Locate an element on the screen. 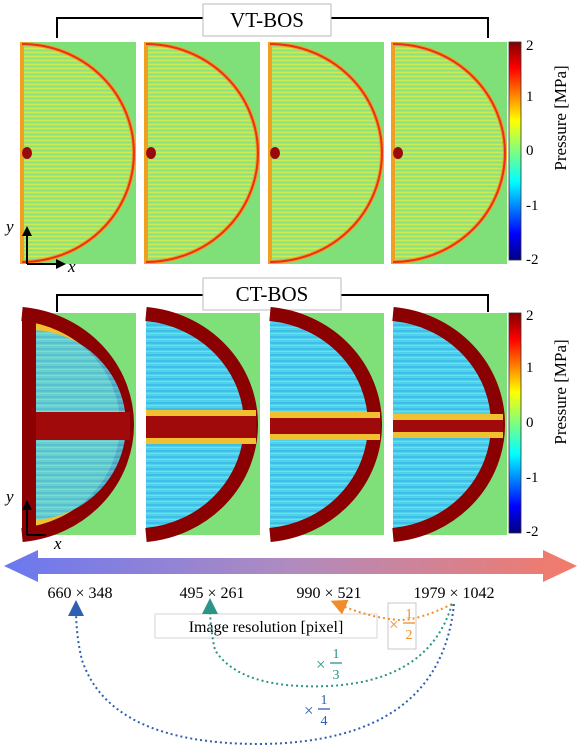 Image resolution: width=581 pixels, height=751 pixels. scale-half-arrow is located at coordinates (391, 610).